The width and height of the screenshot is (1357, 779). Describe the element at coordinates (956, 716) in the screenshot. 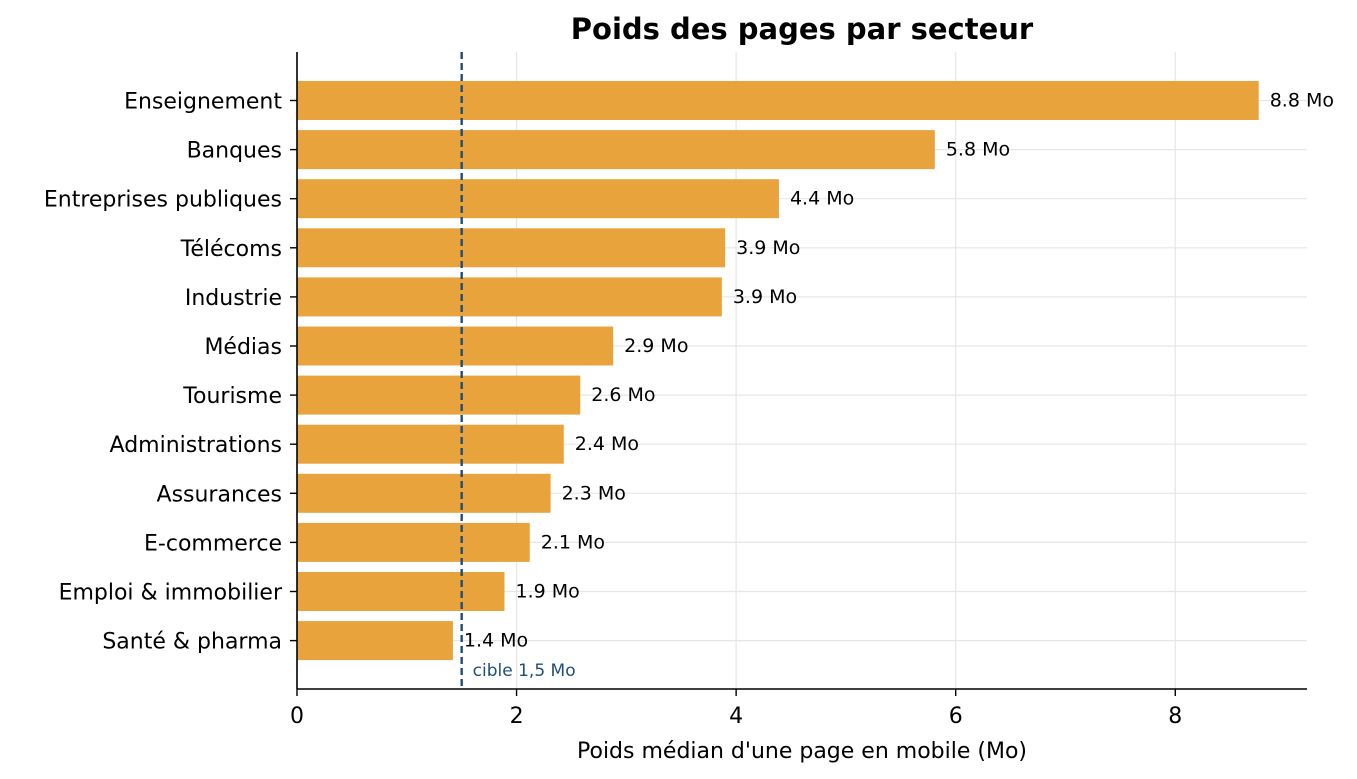

I see `x-tick-label-3: 6` at that location.